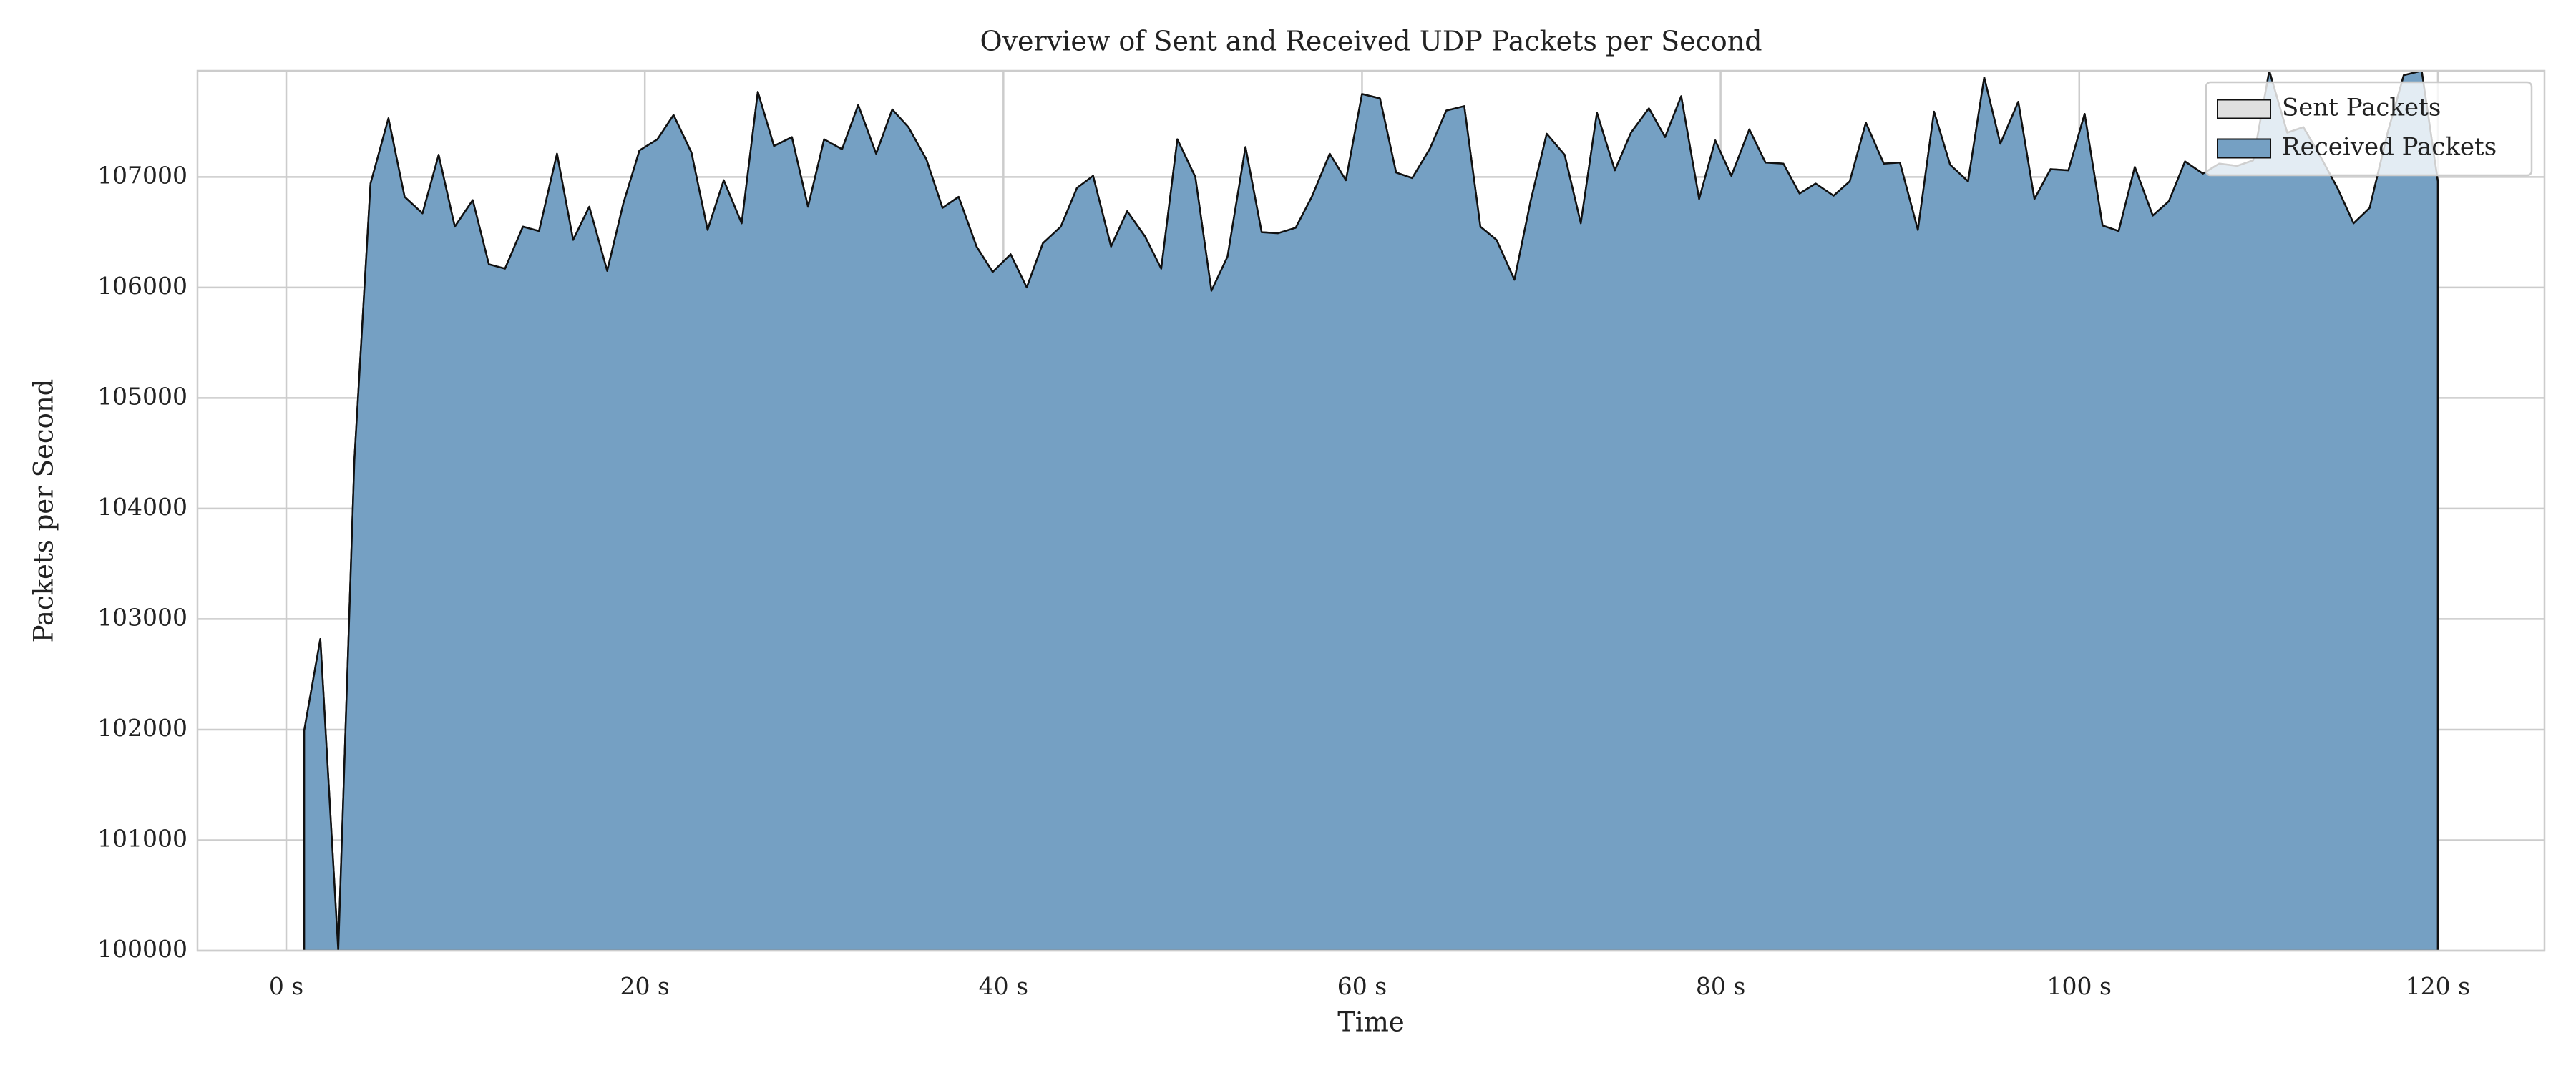 The image size is (2576, 1073). What do you see at coordinates (2361, 108) in the screenshot?
I see `legend-label: Sent Packets` at bounding box center [2361, 108].